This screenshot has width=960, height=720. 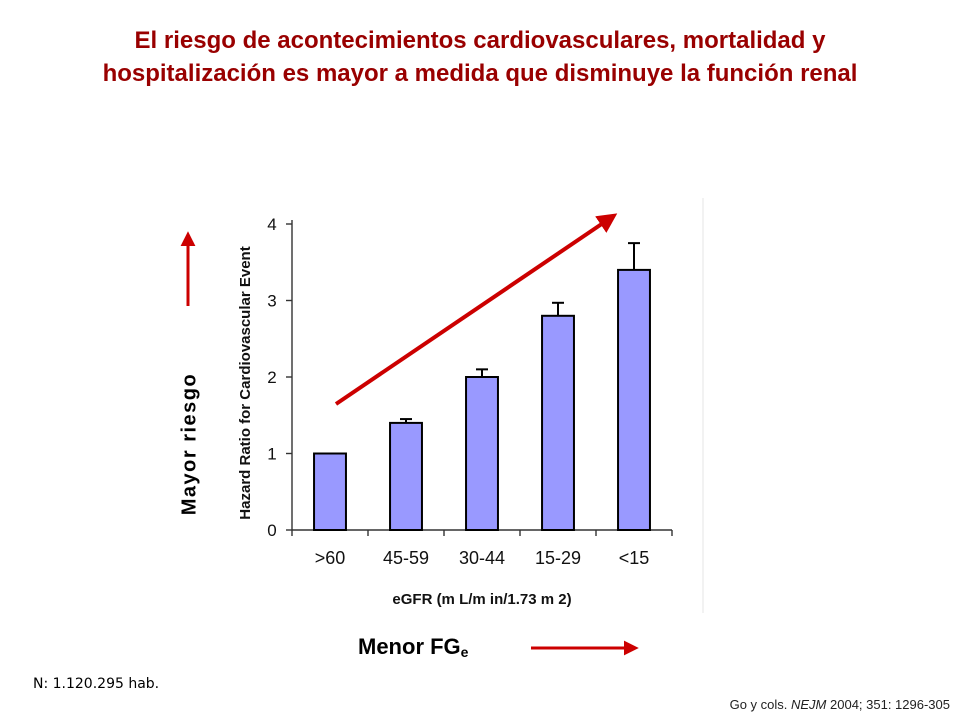 What do you see at coordinates (481, 599) in the screenshot?
I see `x-axis-label: eGFR (m L/m in/1.73 m 2)` at bounding box center [481, 599].